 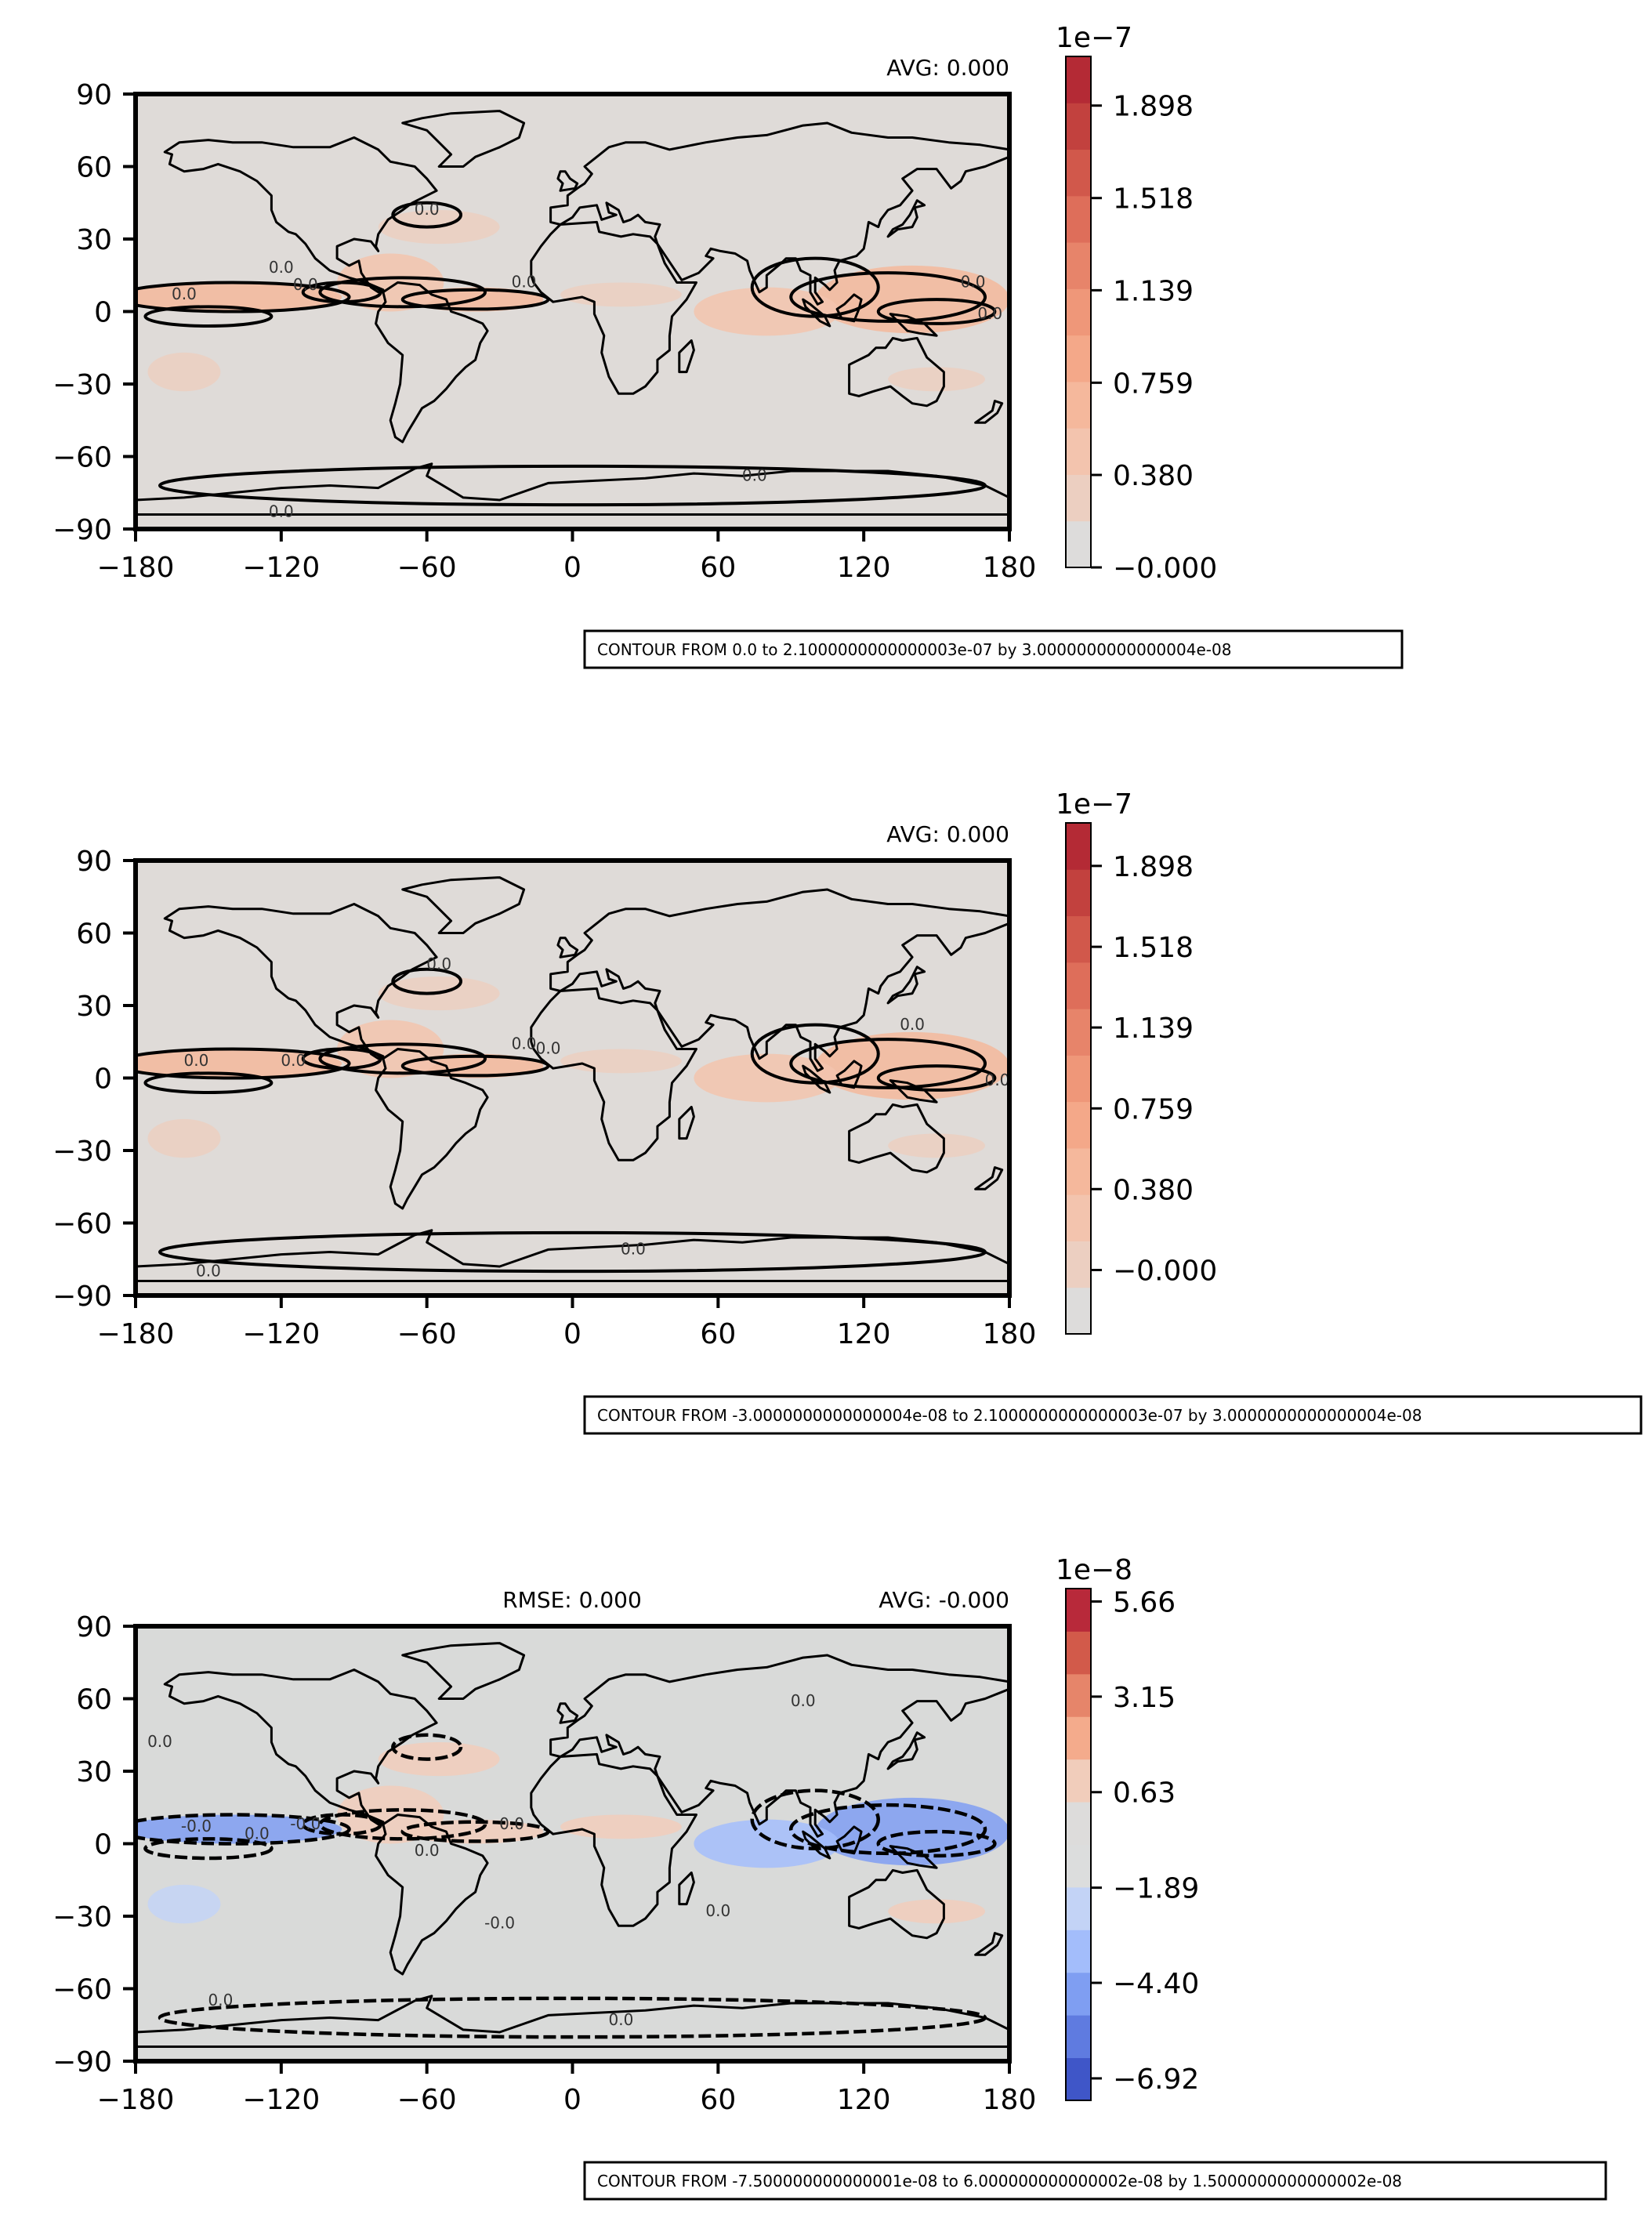 What do you see at coordinates (1010, 568) in the screenshot?
I see `x-tick-label: 180` at bounding box center [1010, 568].